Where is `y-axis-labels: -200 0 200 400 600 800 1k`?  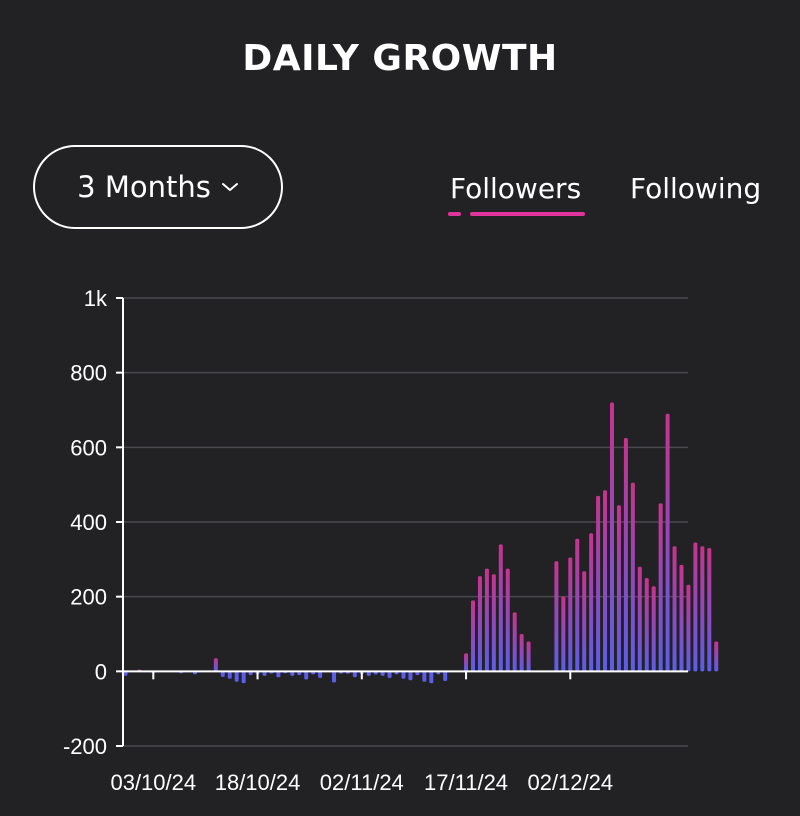 y-axis-labels: -200 0 200 400 600 800 1k is located at coordinates (85, 522).